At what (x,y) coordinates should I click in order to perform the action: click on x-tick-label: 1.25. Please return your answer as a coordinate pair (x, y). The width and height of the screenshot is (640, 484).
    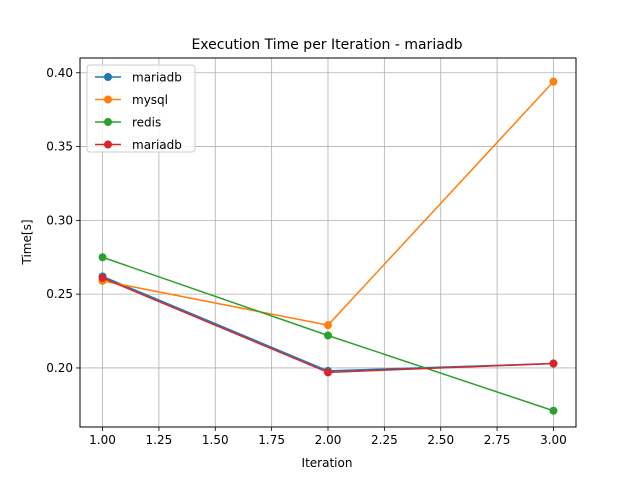
    Looking at the image, I should click on (159, 440).